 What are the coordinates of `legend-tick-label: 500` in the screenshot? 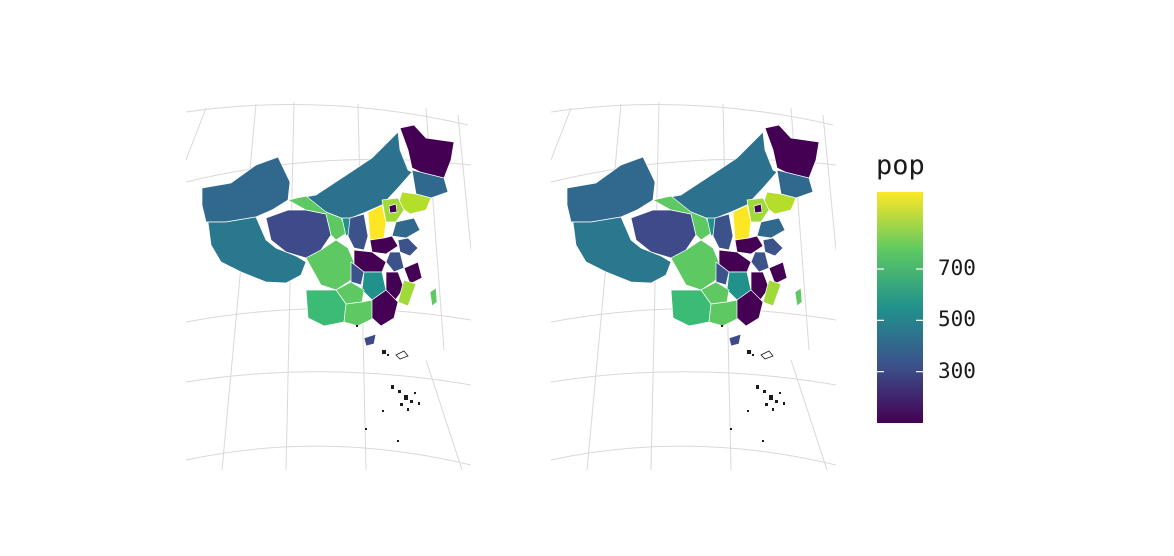 It's located at (957, 319).